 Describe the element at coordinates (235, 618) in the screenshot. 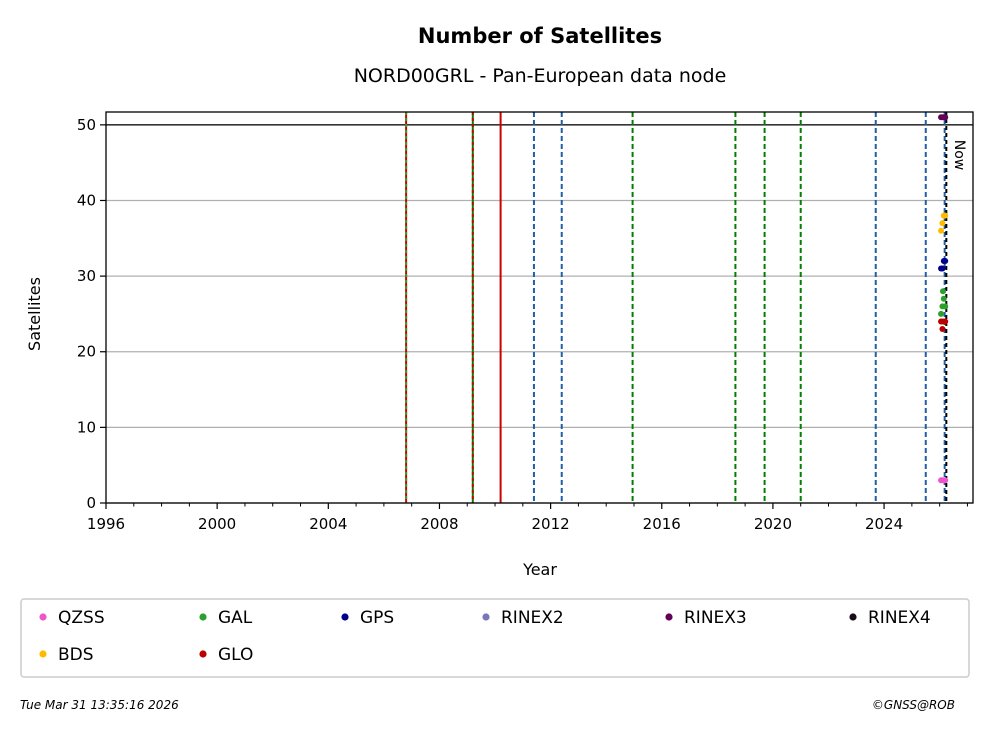

I see `legend-label-gal: GAL` at that location.